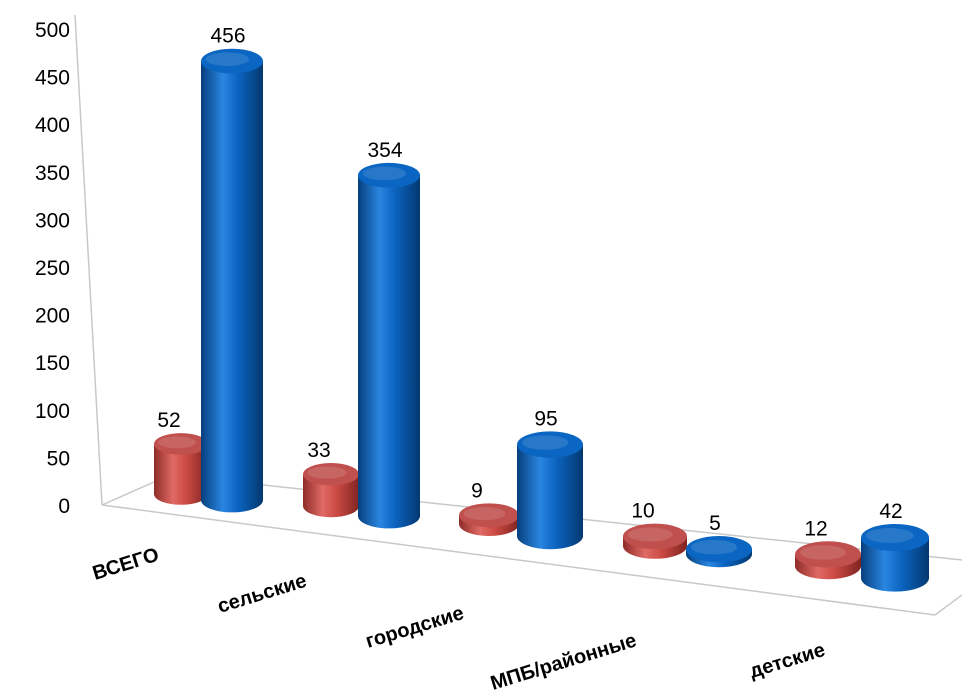 This screenshot has height=698, width=962. I want to click on data-label: 95, so click(545, 418).